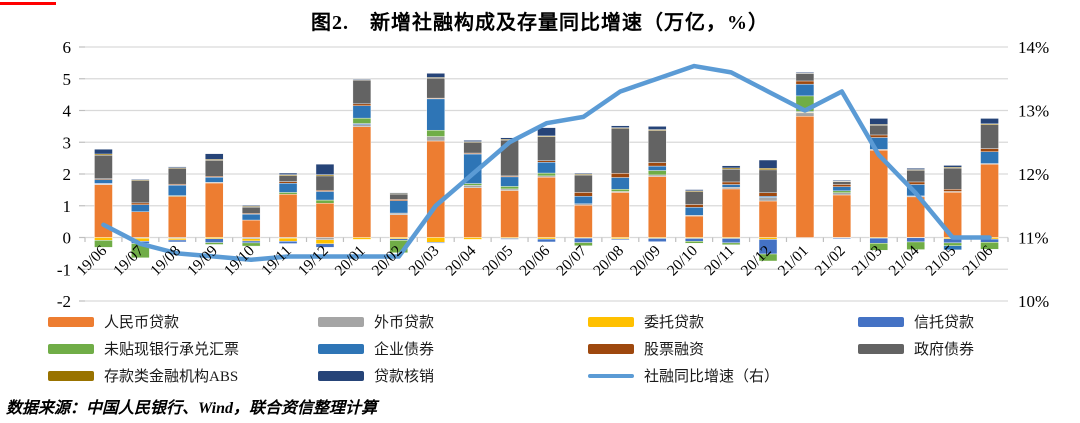 The width and height of the screenshot is (1080, 423). I want to click on x-axis-tick-label: 21/01, so click(793, 260).